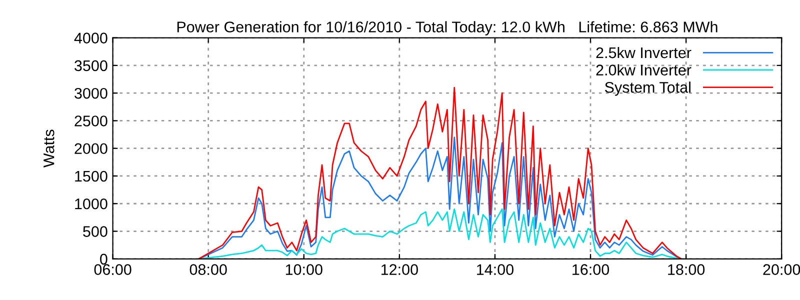 Image resolution: width=800 pixels, height=300 pixels. What do you see at coordinates (91, 204) in the screenshot?
I see `y-tick-label: 1000` at bounding box center [91, 204].